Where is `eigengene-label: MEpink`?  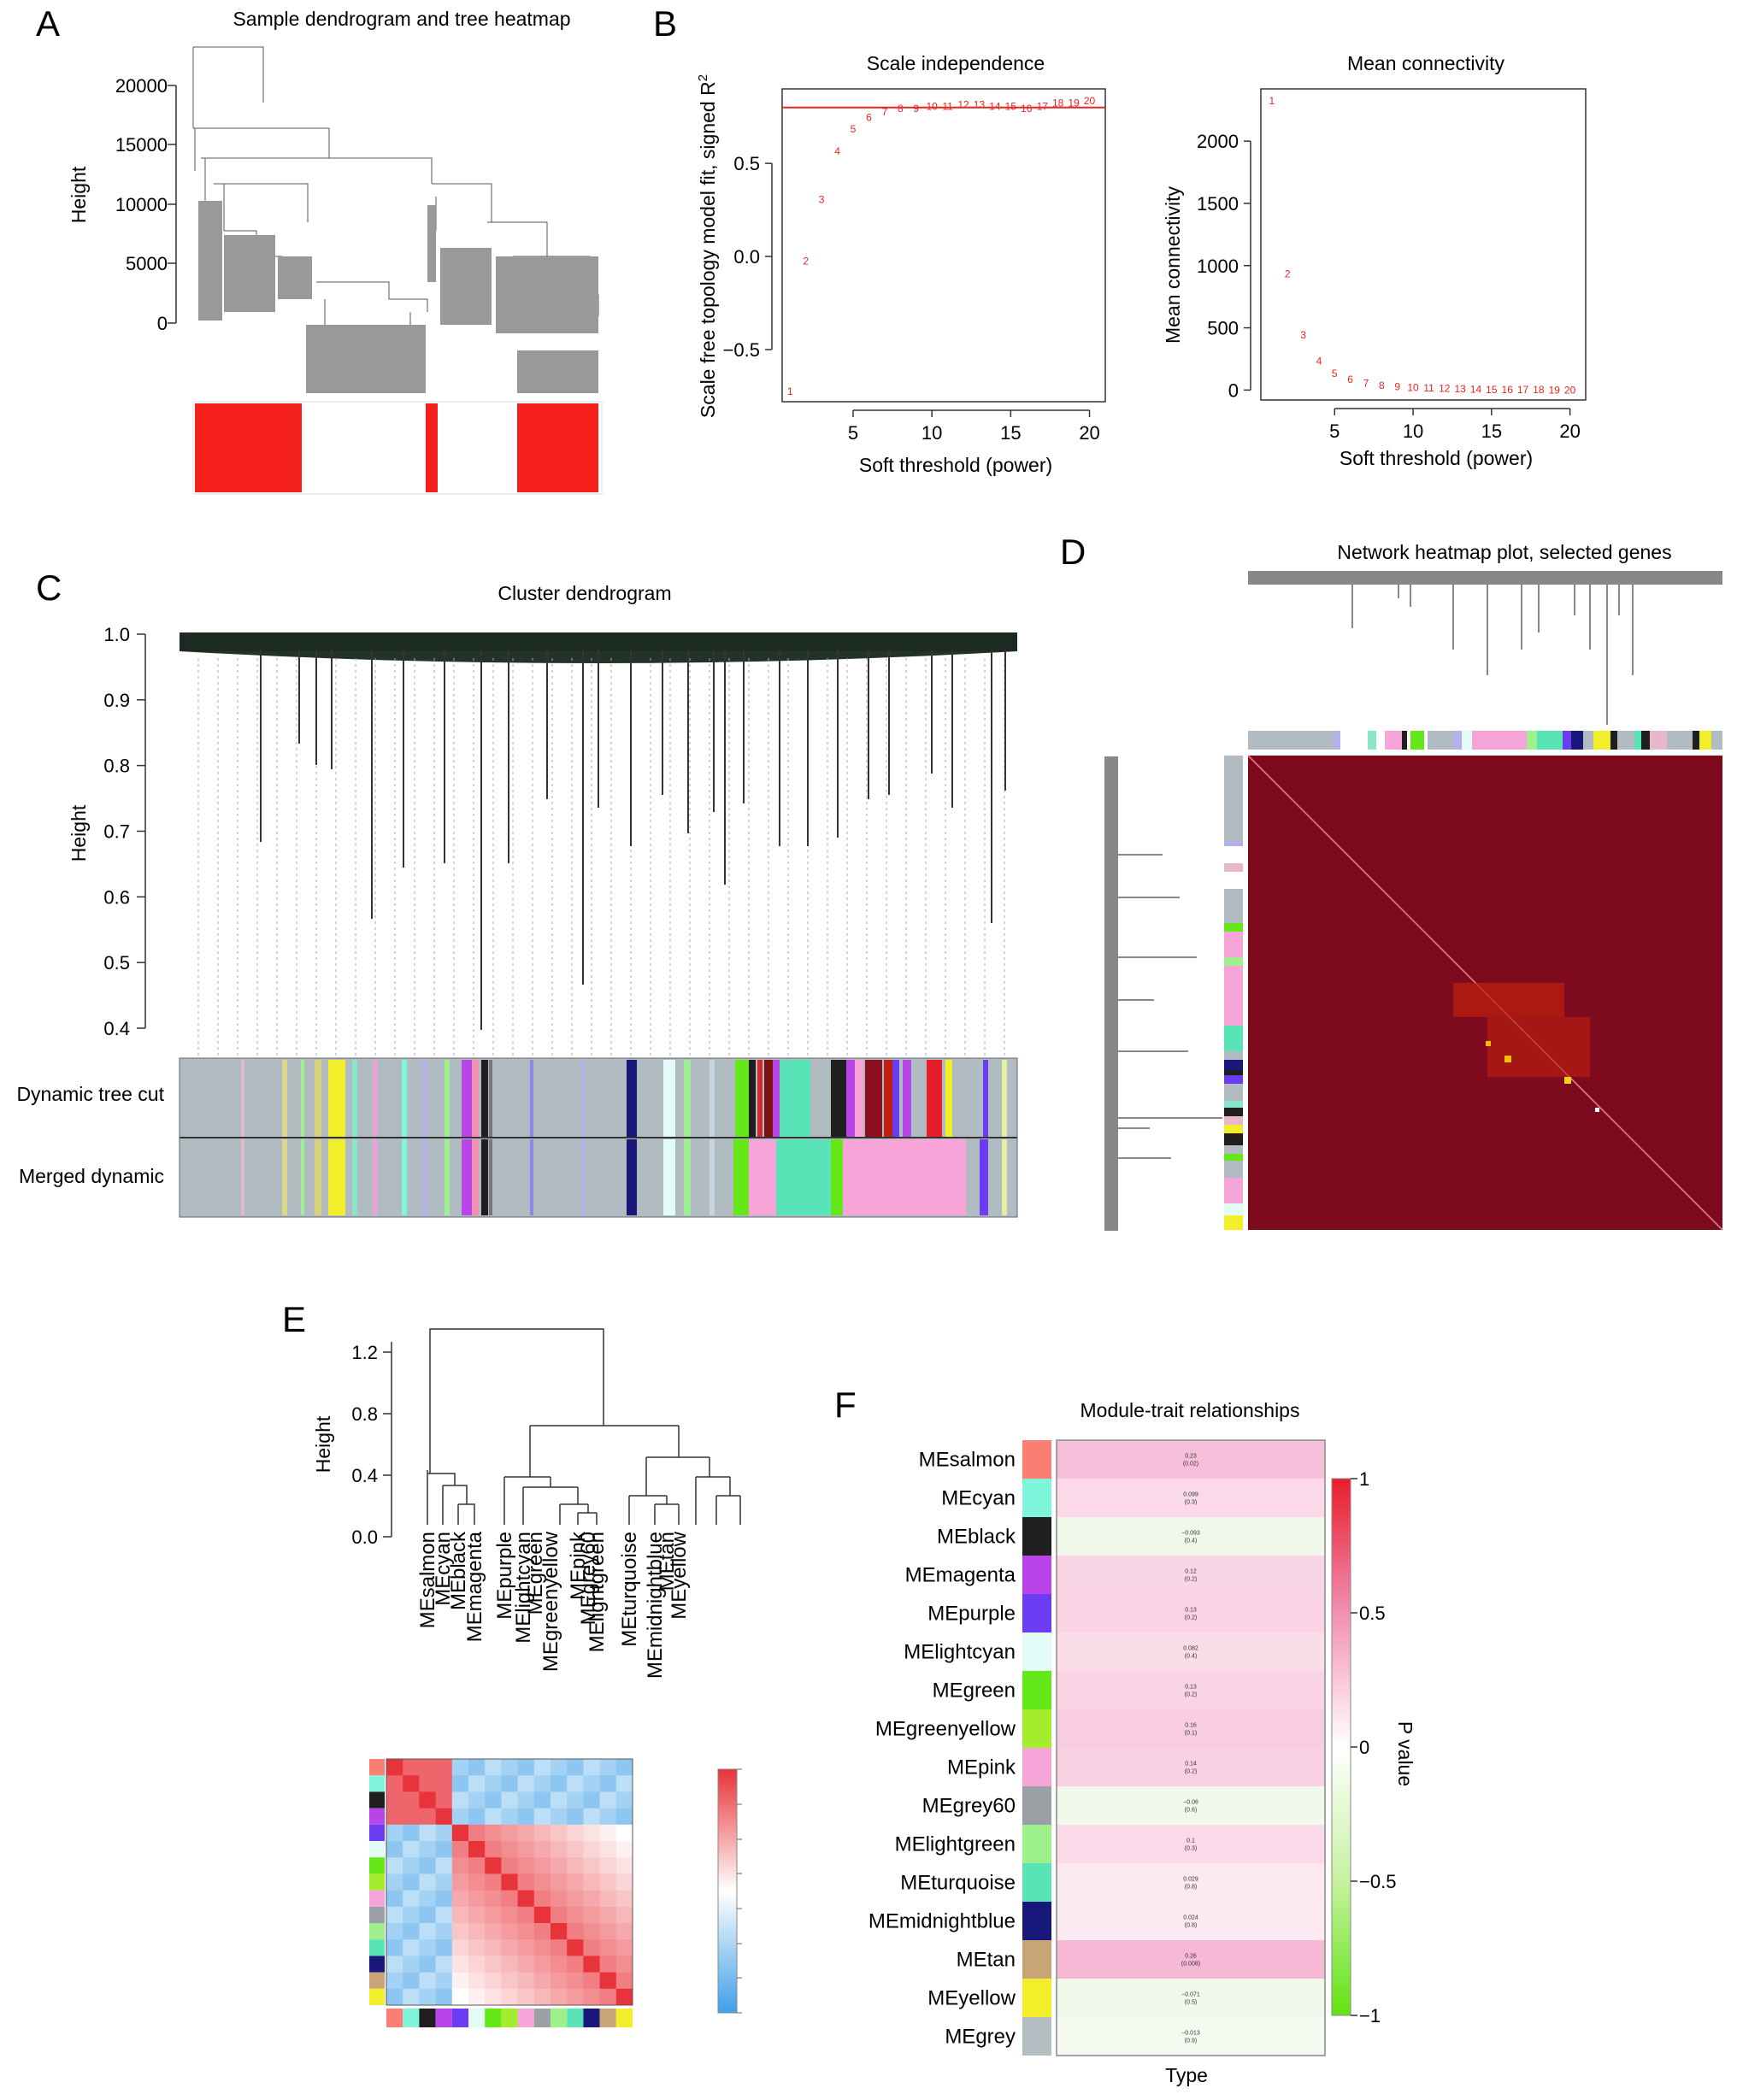 eigengene-label: MEpink is located at coordinates (579, 1565).